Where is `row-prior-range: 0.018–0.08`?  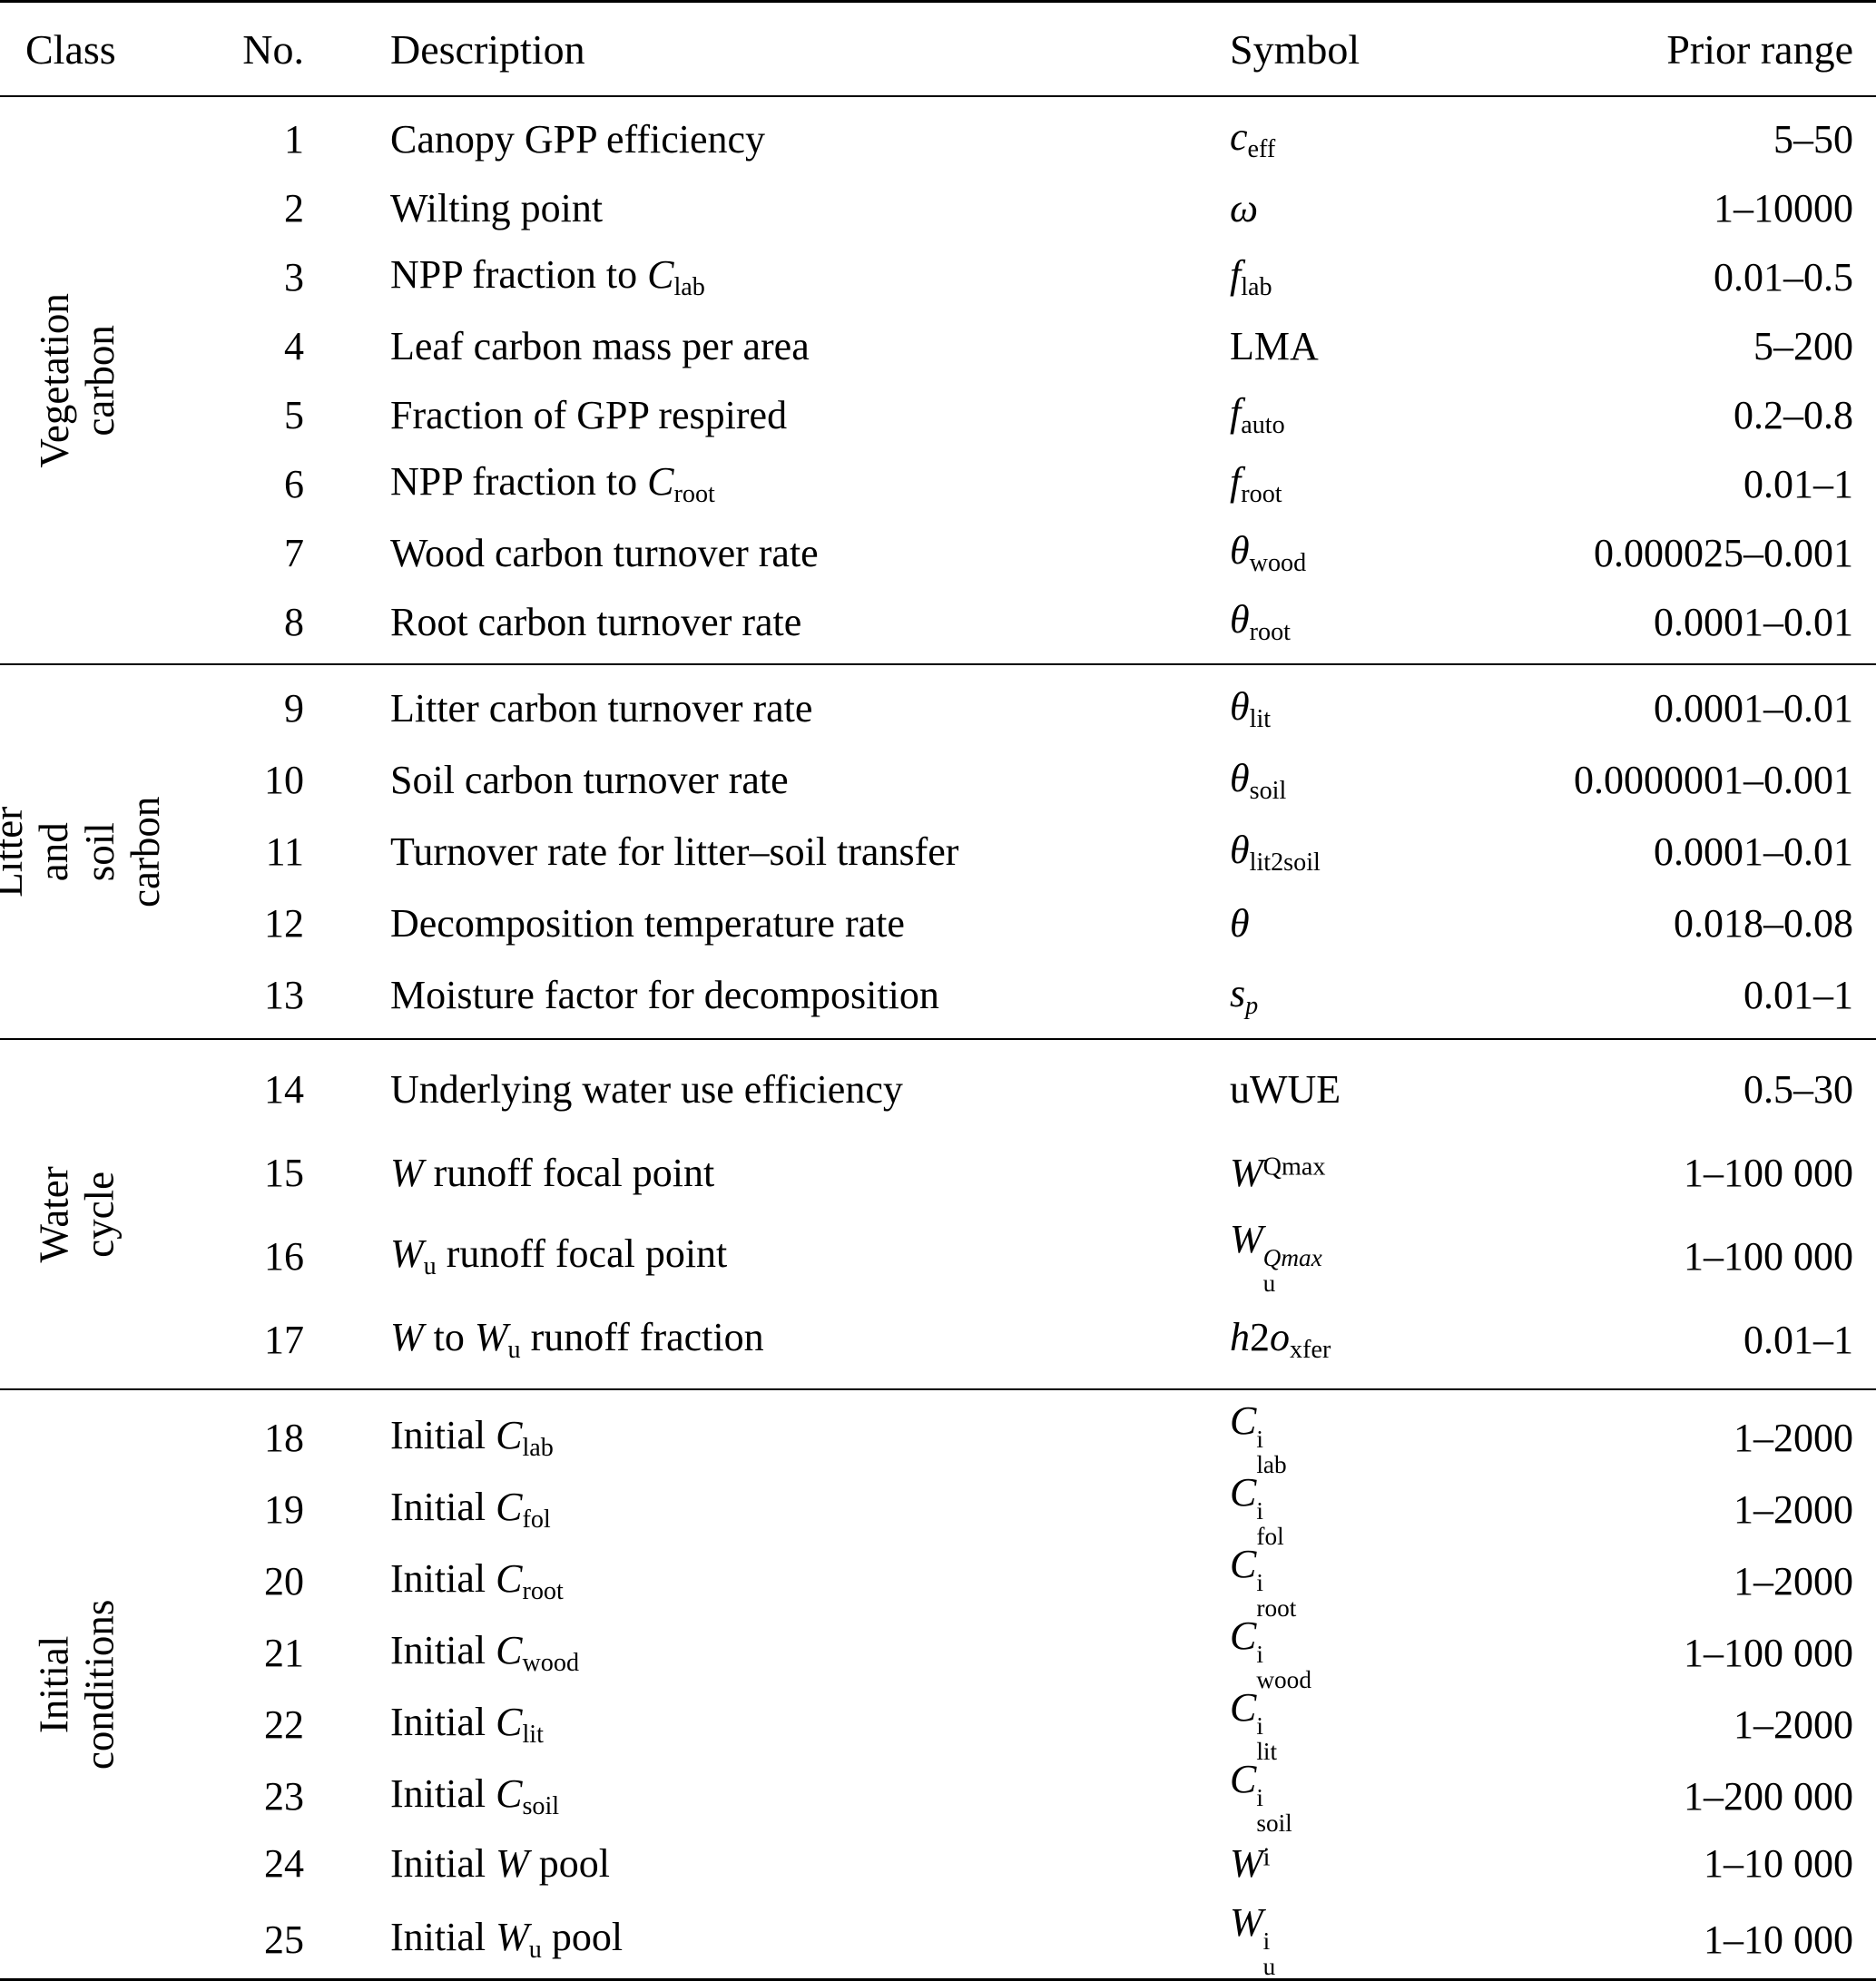
row-prior-range: 0.018–0.08 is located at coordinates (1764, 923).